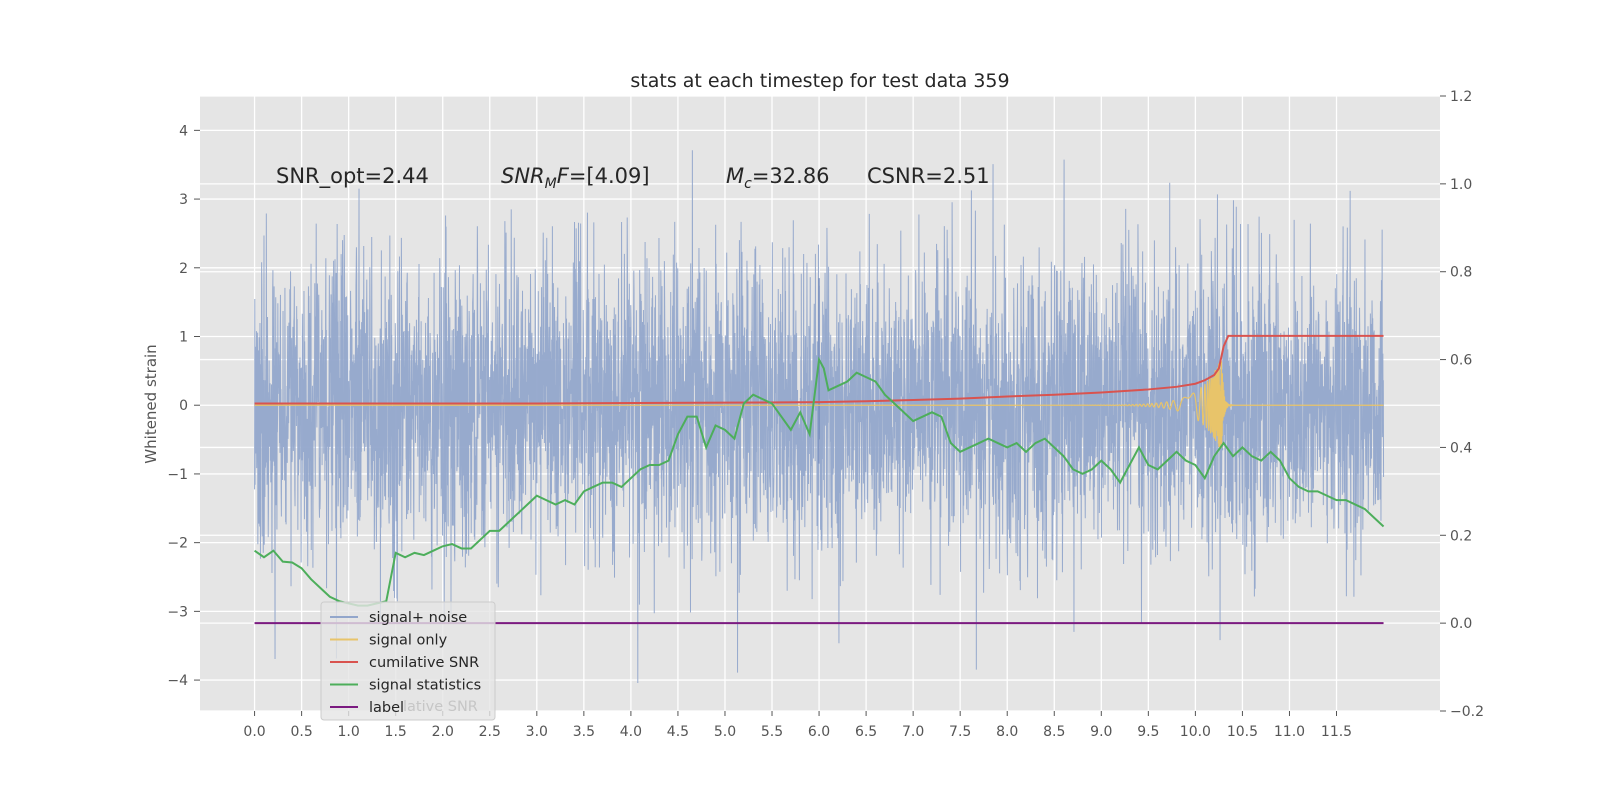 The height and width of the screenshot is (800, 1600). I want to click on annotation-csnr: CSNR=2.51, so click(928, 176).